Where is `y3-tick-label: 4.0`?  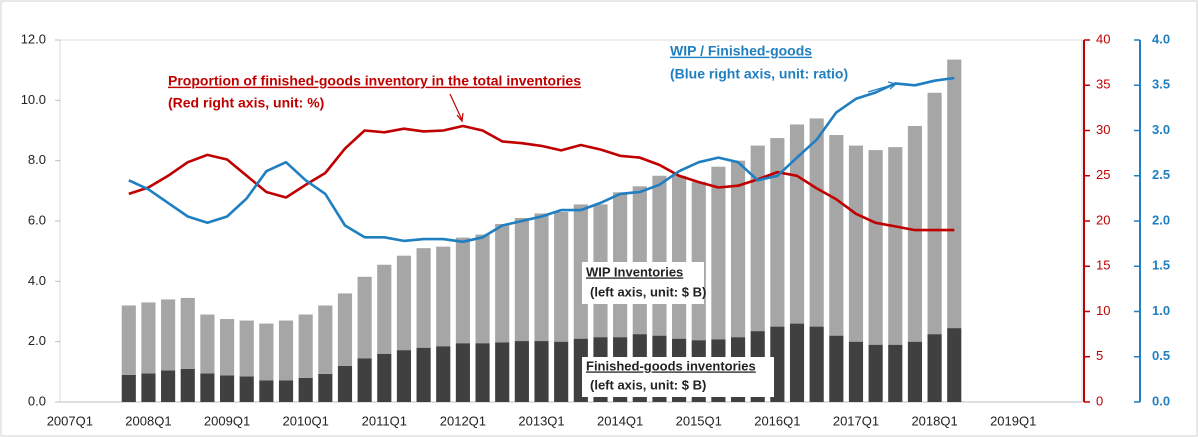
y3-tick-label: 4.0 is located at coordinates (1161, 38).